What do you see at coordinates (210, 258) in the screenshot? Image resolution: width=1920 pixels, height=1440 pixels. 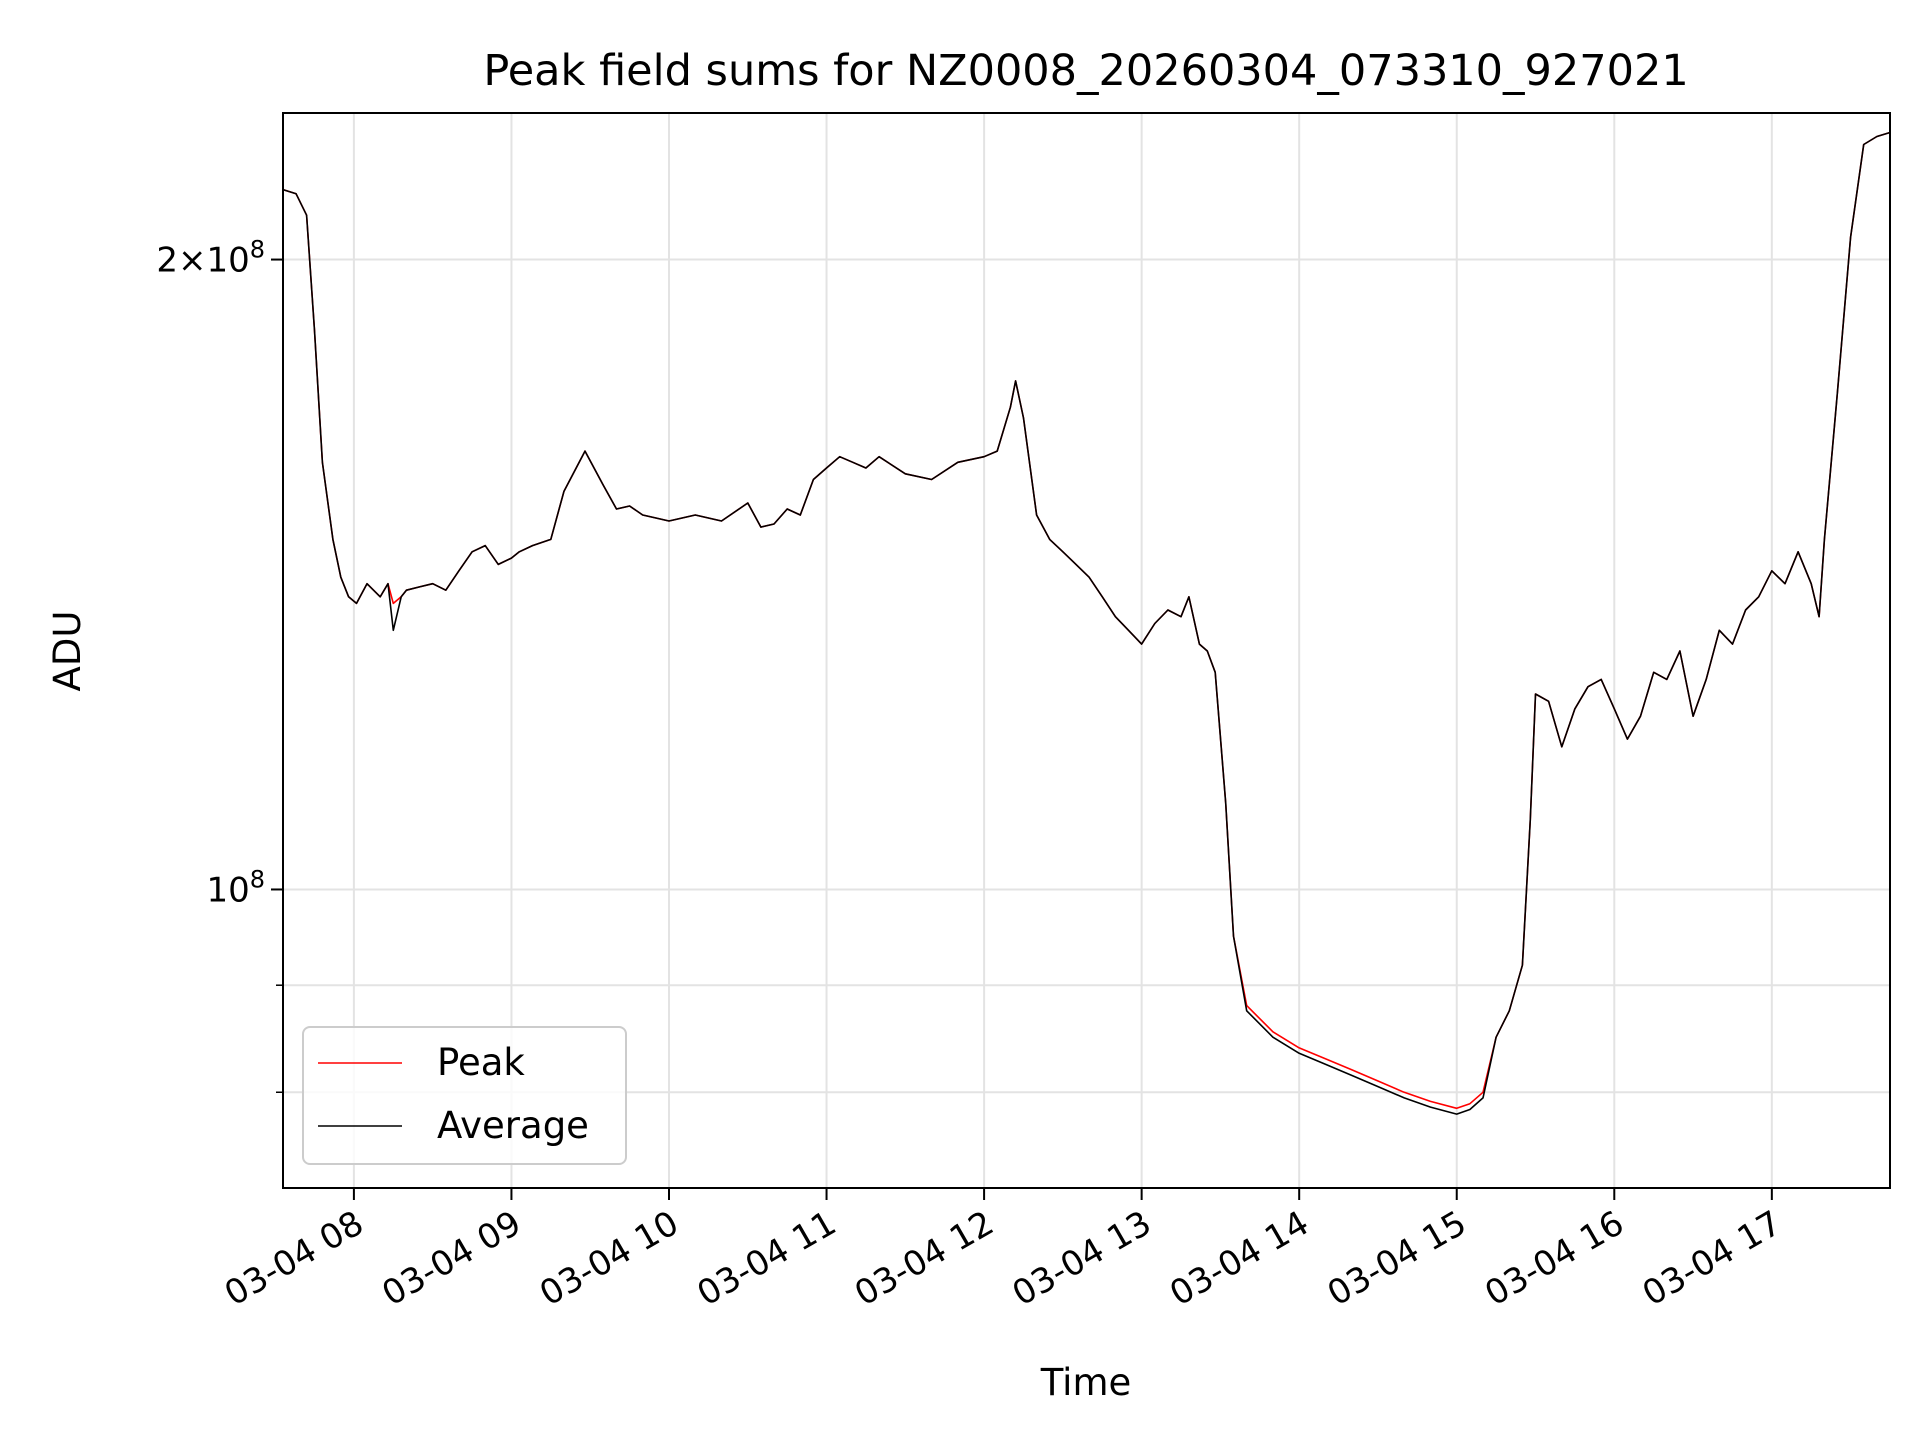 I see `y-tick-label: 2×108` at bounding box center [210, 258].